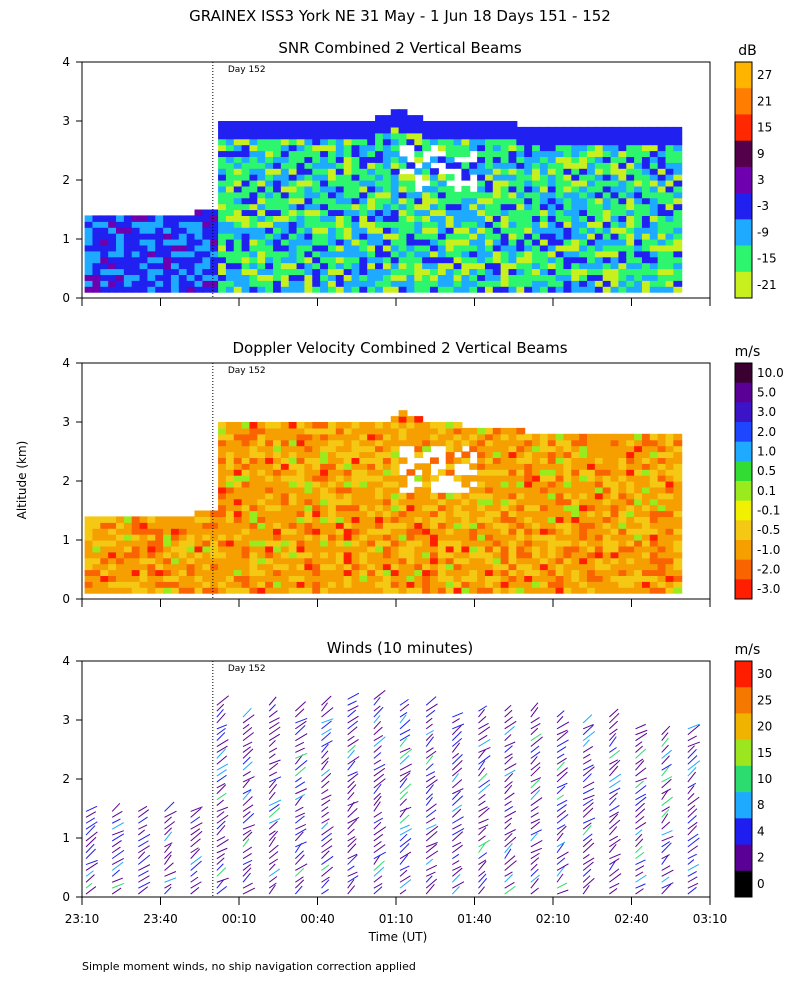  What do you see at coordinates (398, 937) in the screenshot?
I see `x-axis-title: Time (UT)` at bounding box center [398, 937].